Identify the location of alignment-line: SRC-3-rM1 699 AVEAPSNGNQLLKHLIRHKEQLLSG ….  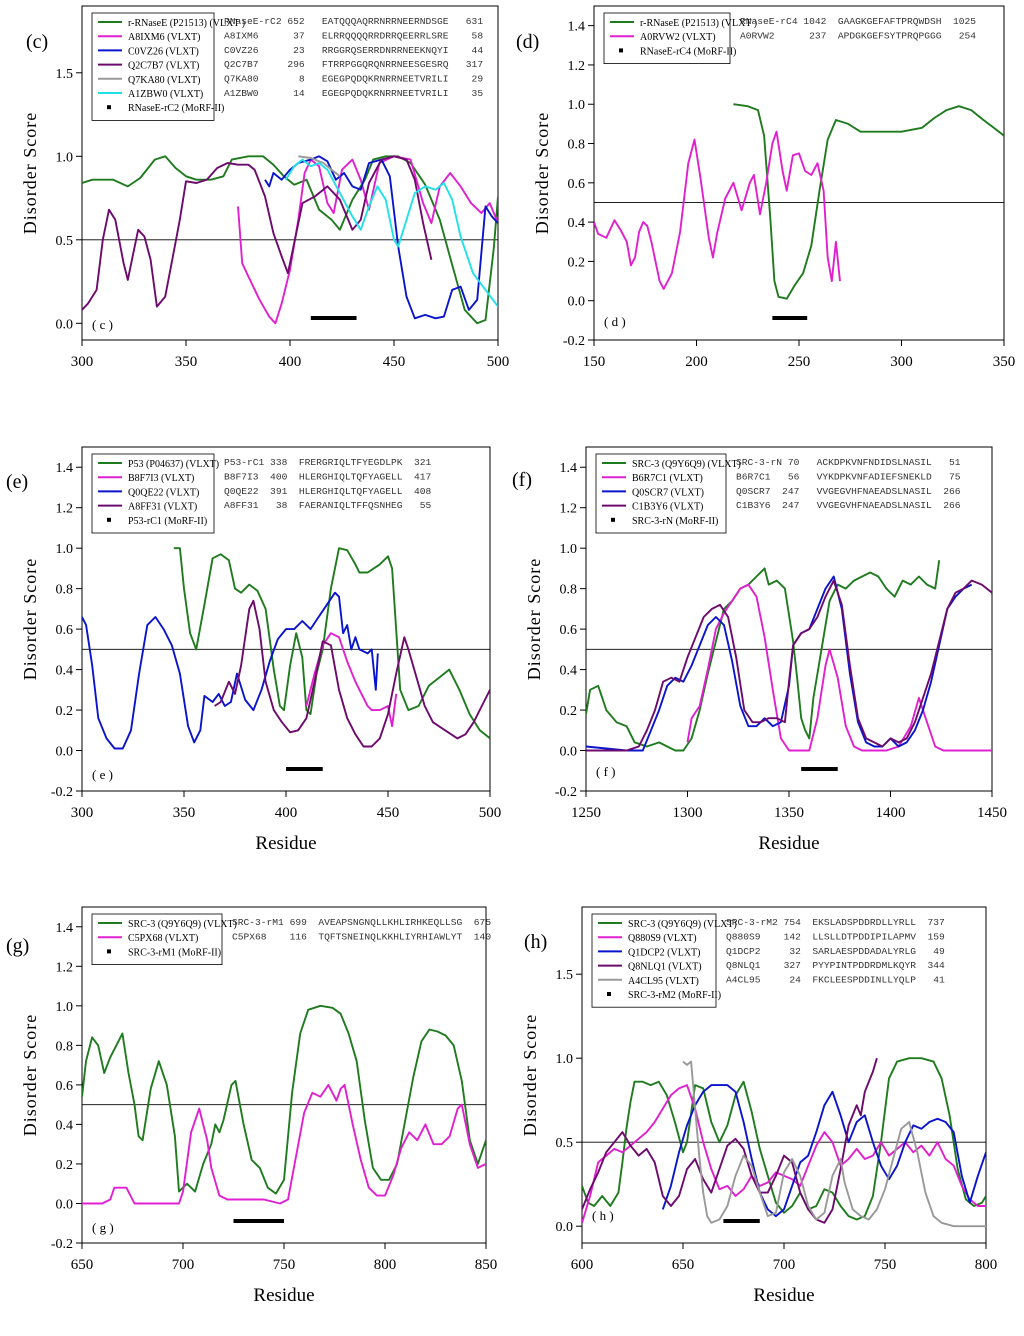
(361, 922).